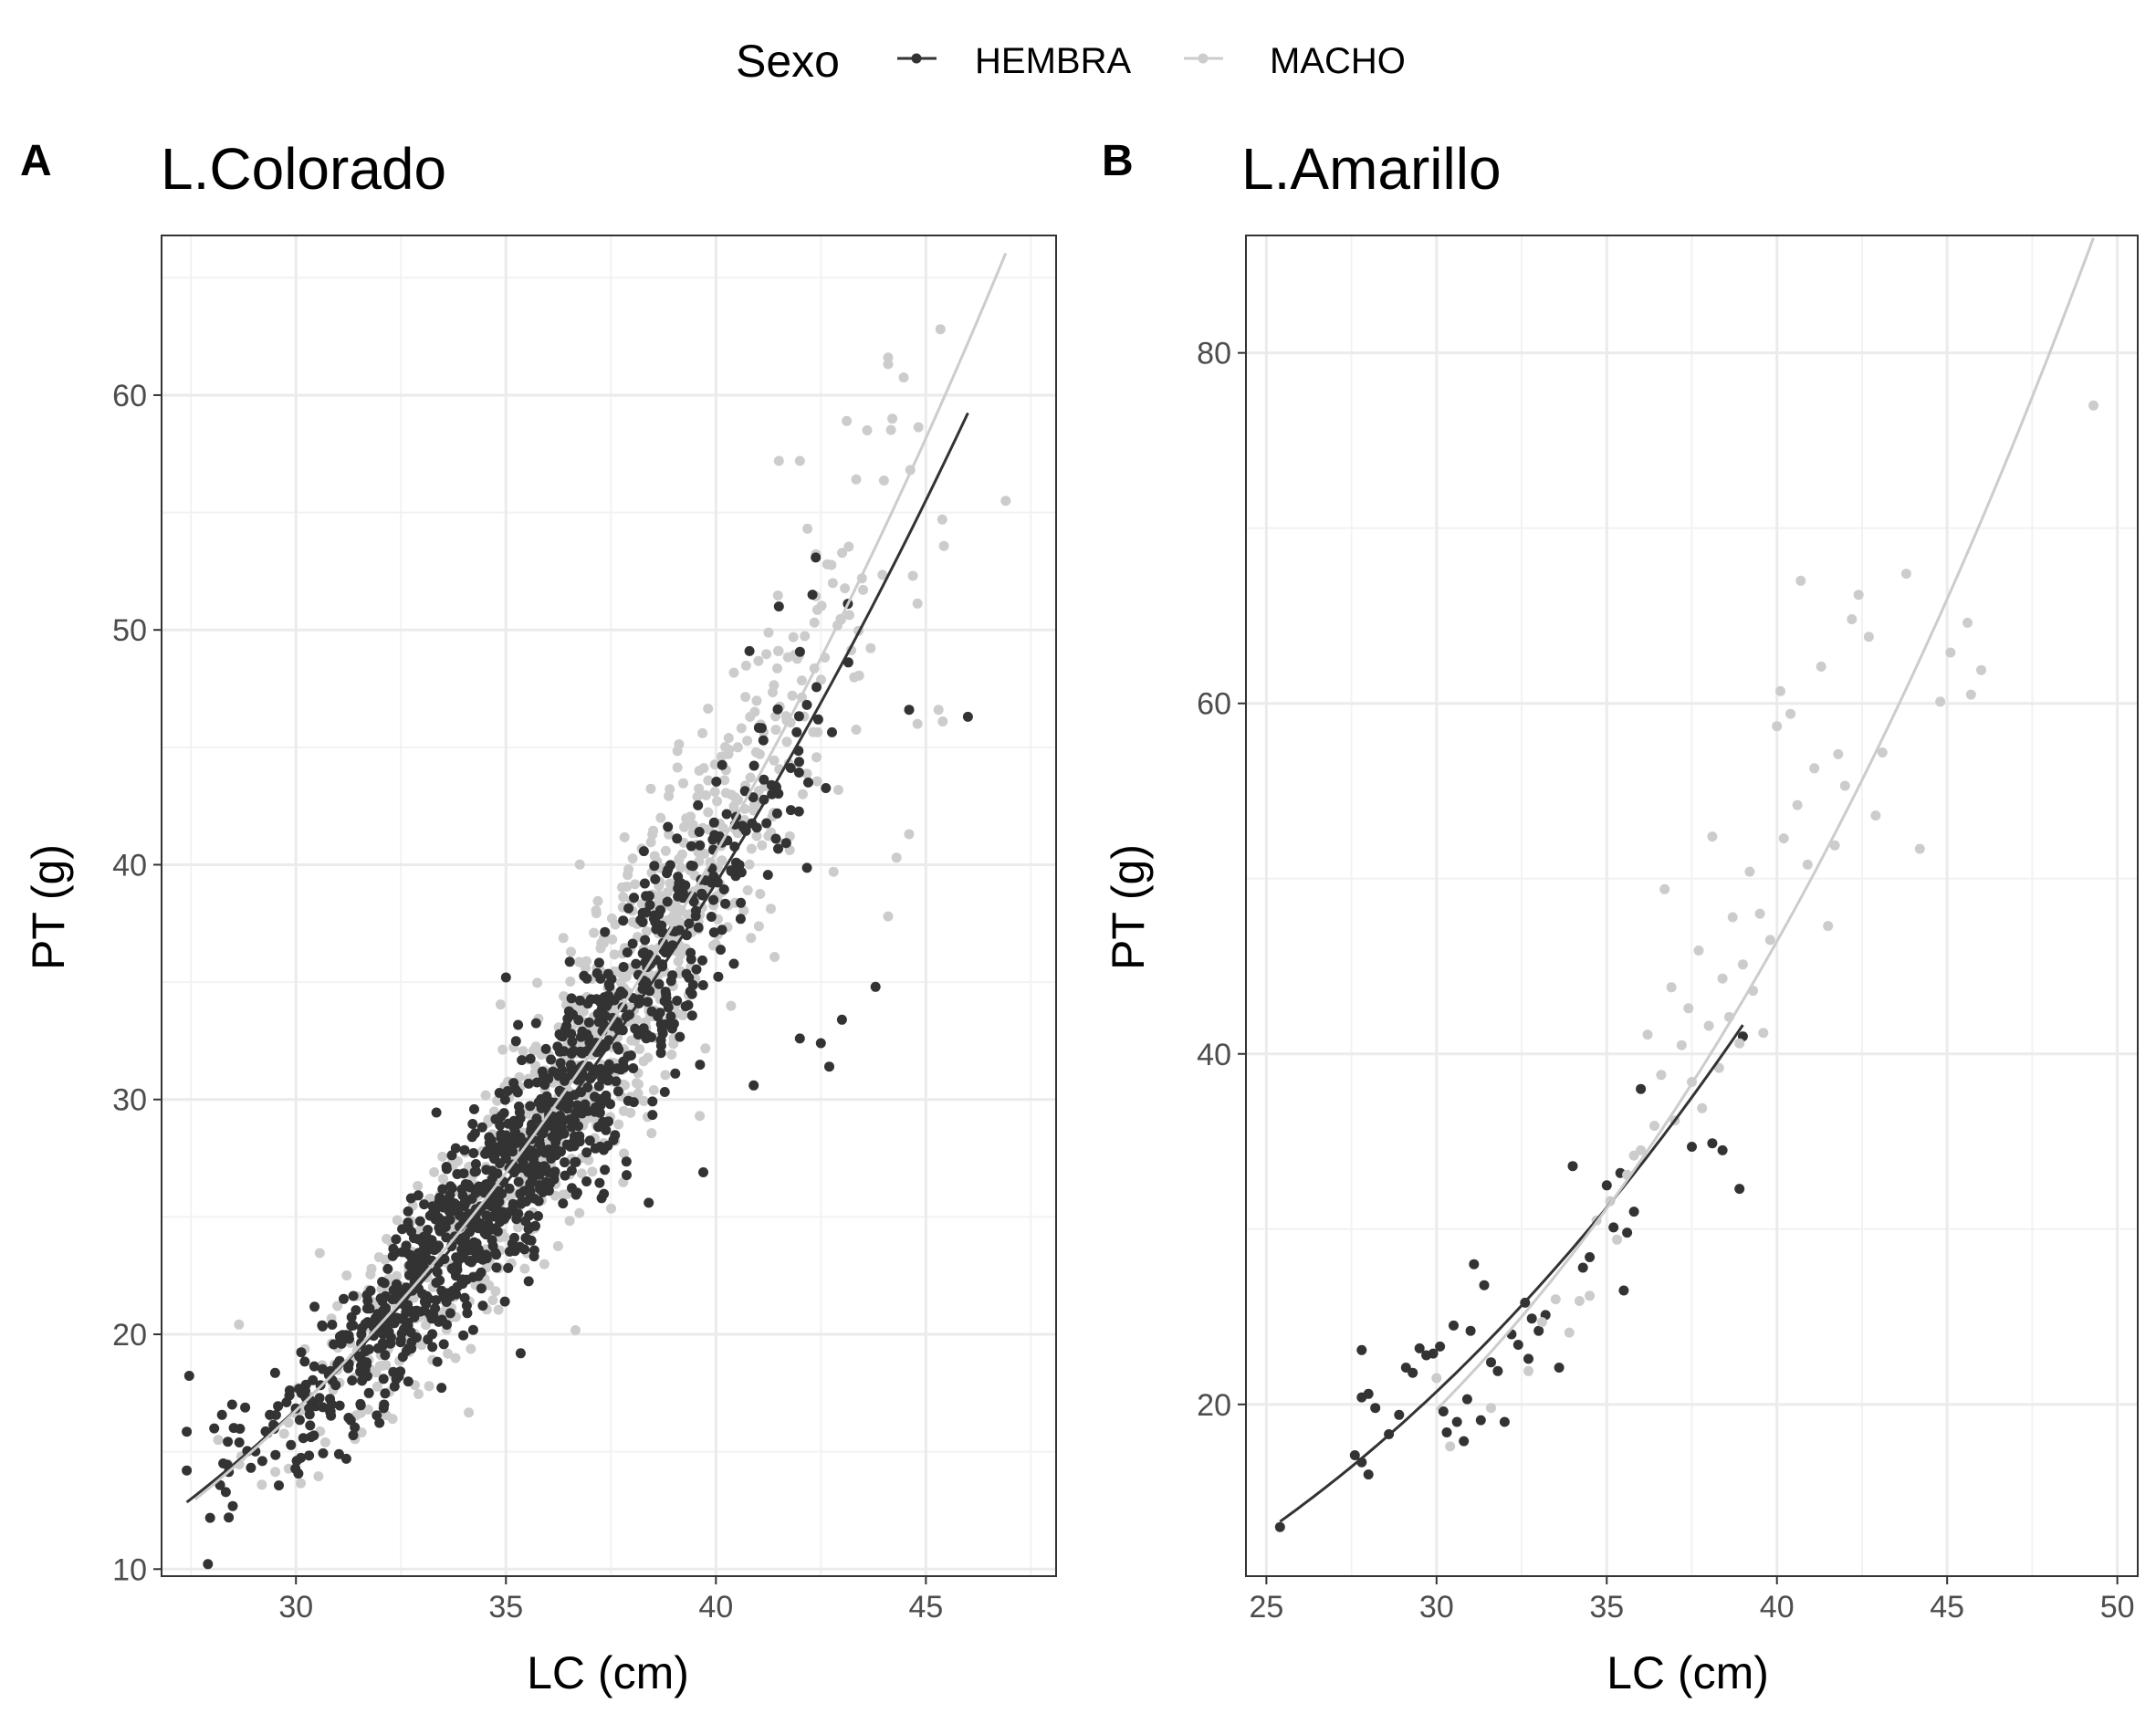 This screenshot has height=1724, width=2156. I want to click on x-tick-label: 50, so click(2118, 1608).